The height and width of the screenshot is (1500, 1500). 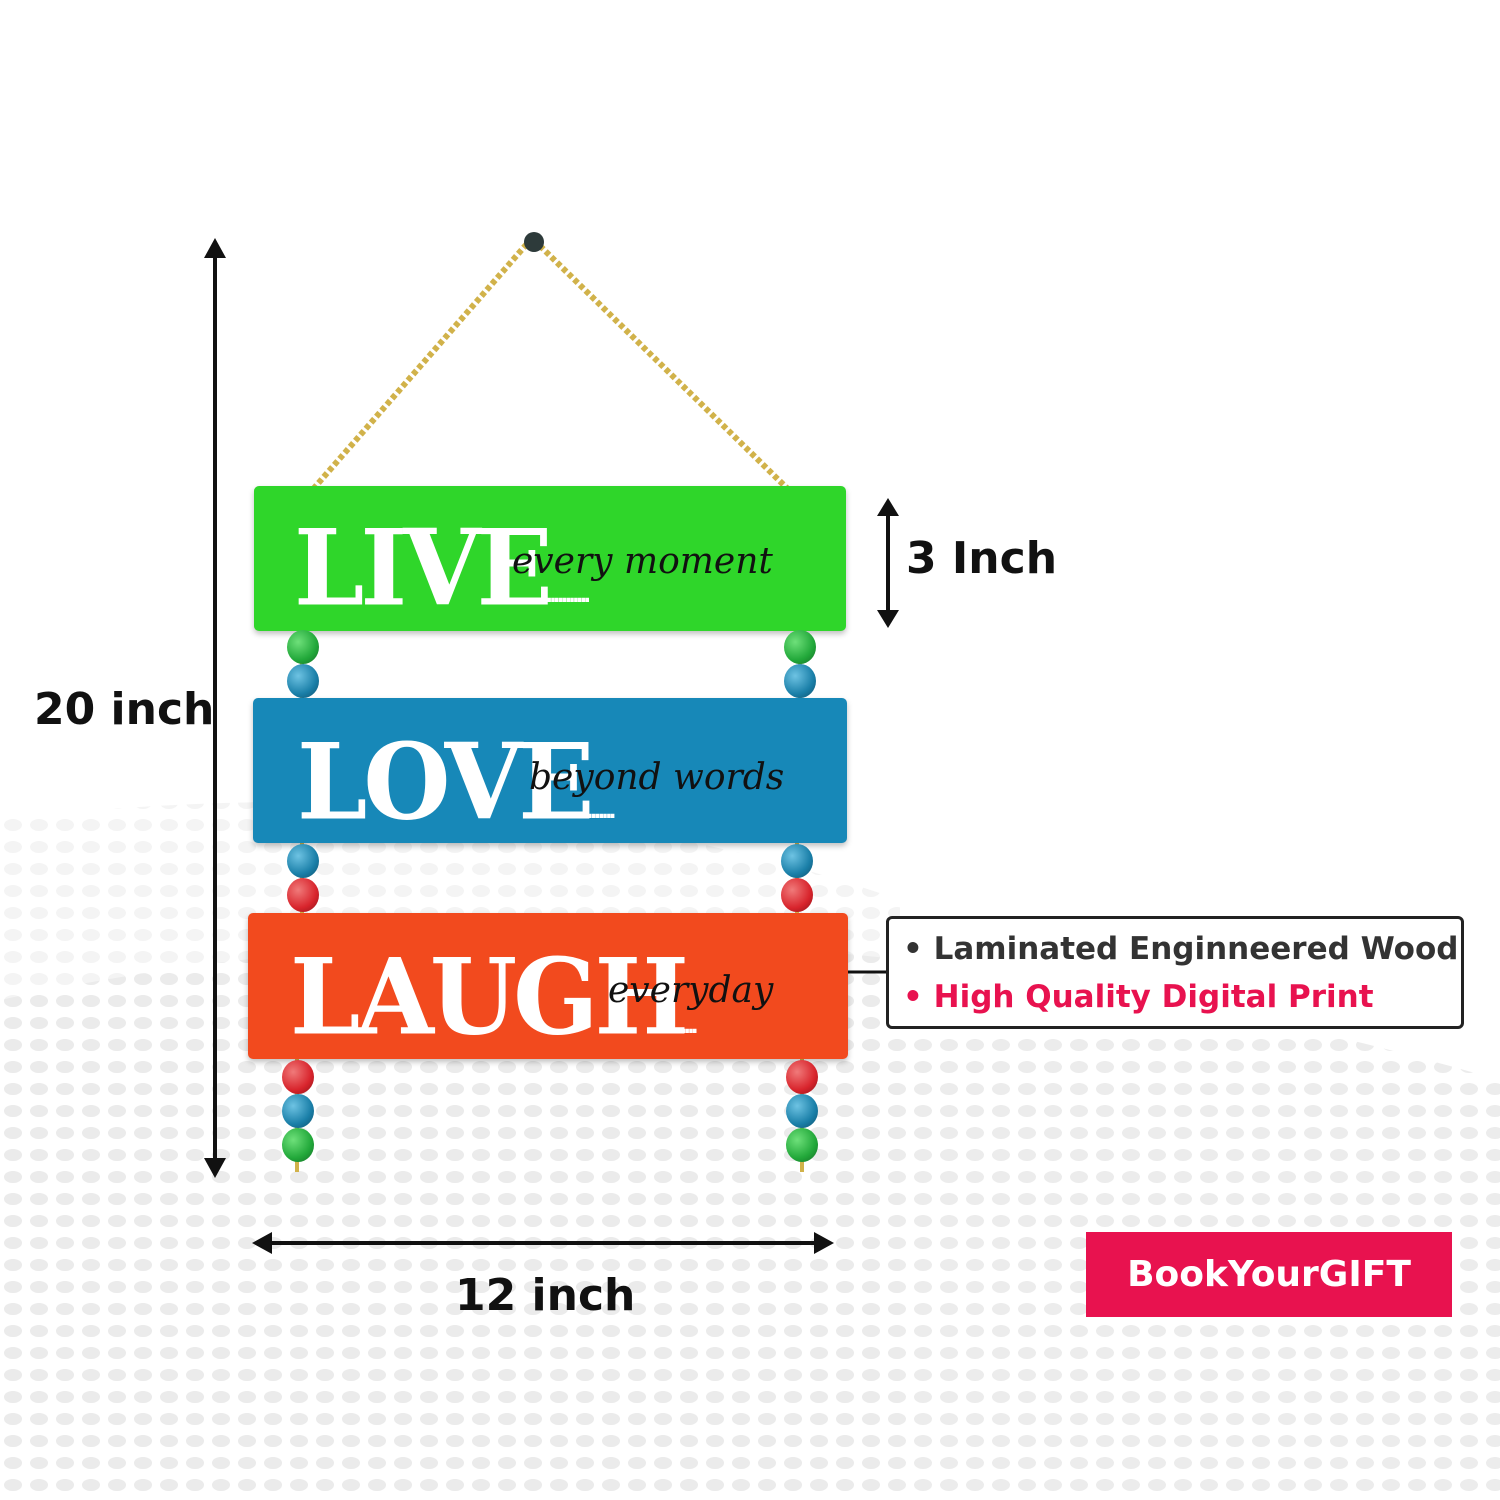 I want to click on plank-word: LOVE, so click(x=445, y=782).